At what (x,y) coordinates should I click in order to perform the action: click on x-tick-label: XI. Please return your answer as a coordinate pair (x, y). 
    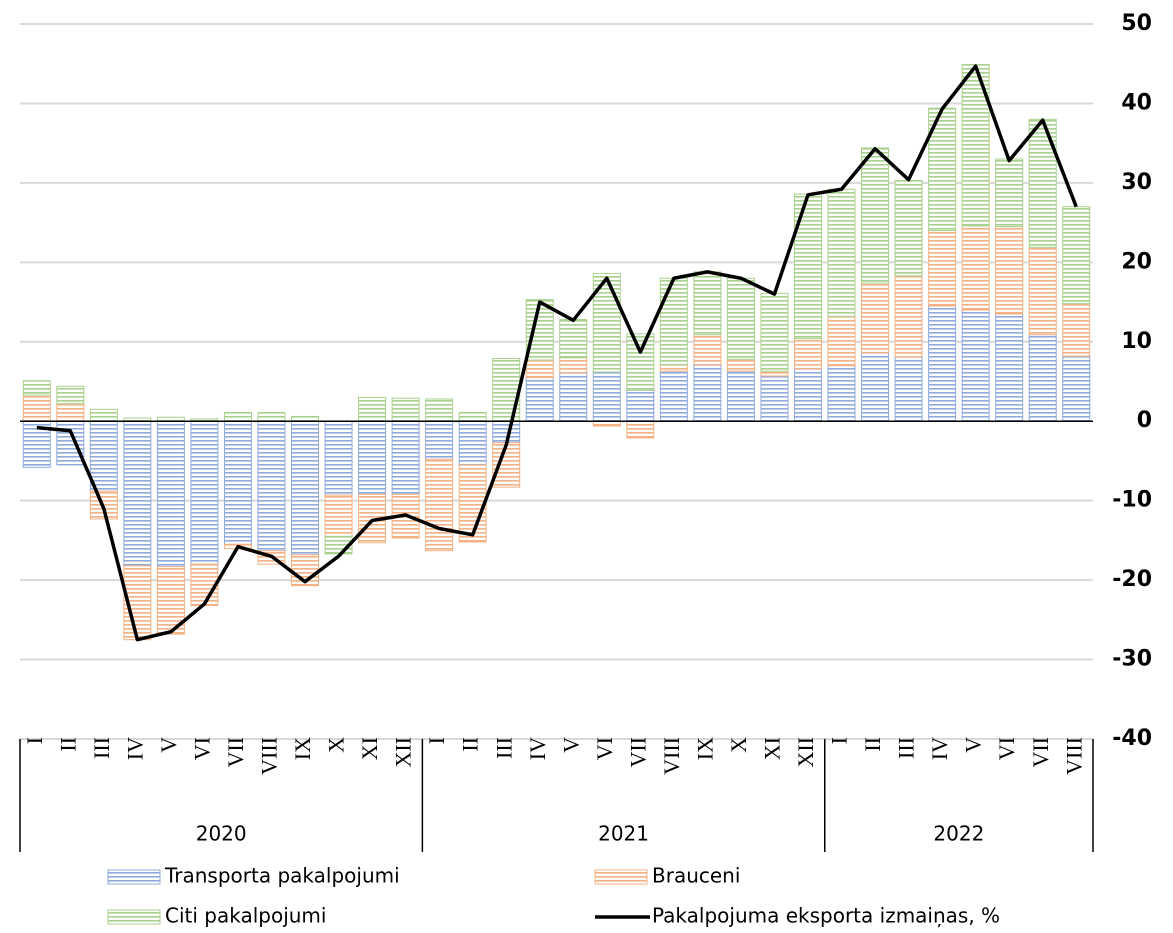
    Looking at the image, I should click on (772, 748).